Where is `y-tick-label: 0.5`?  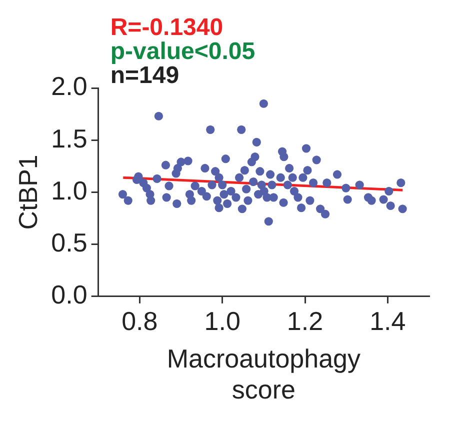
y-tick-label: 0.5 is located at coordinates (69, 242).